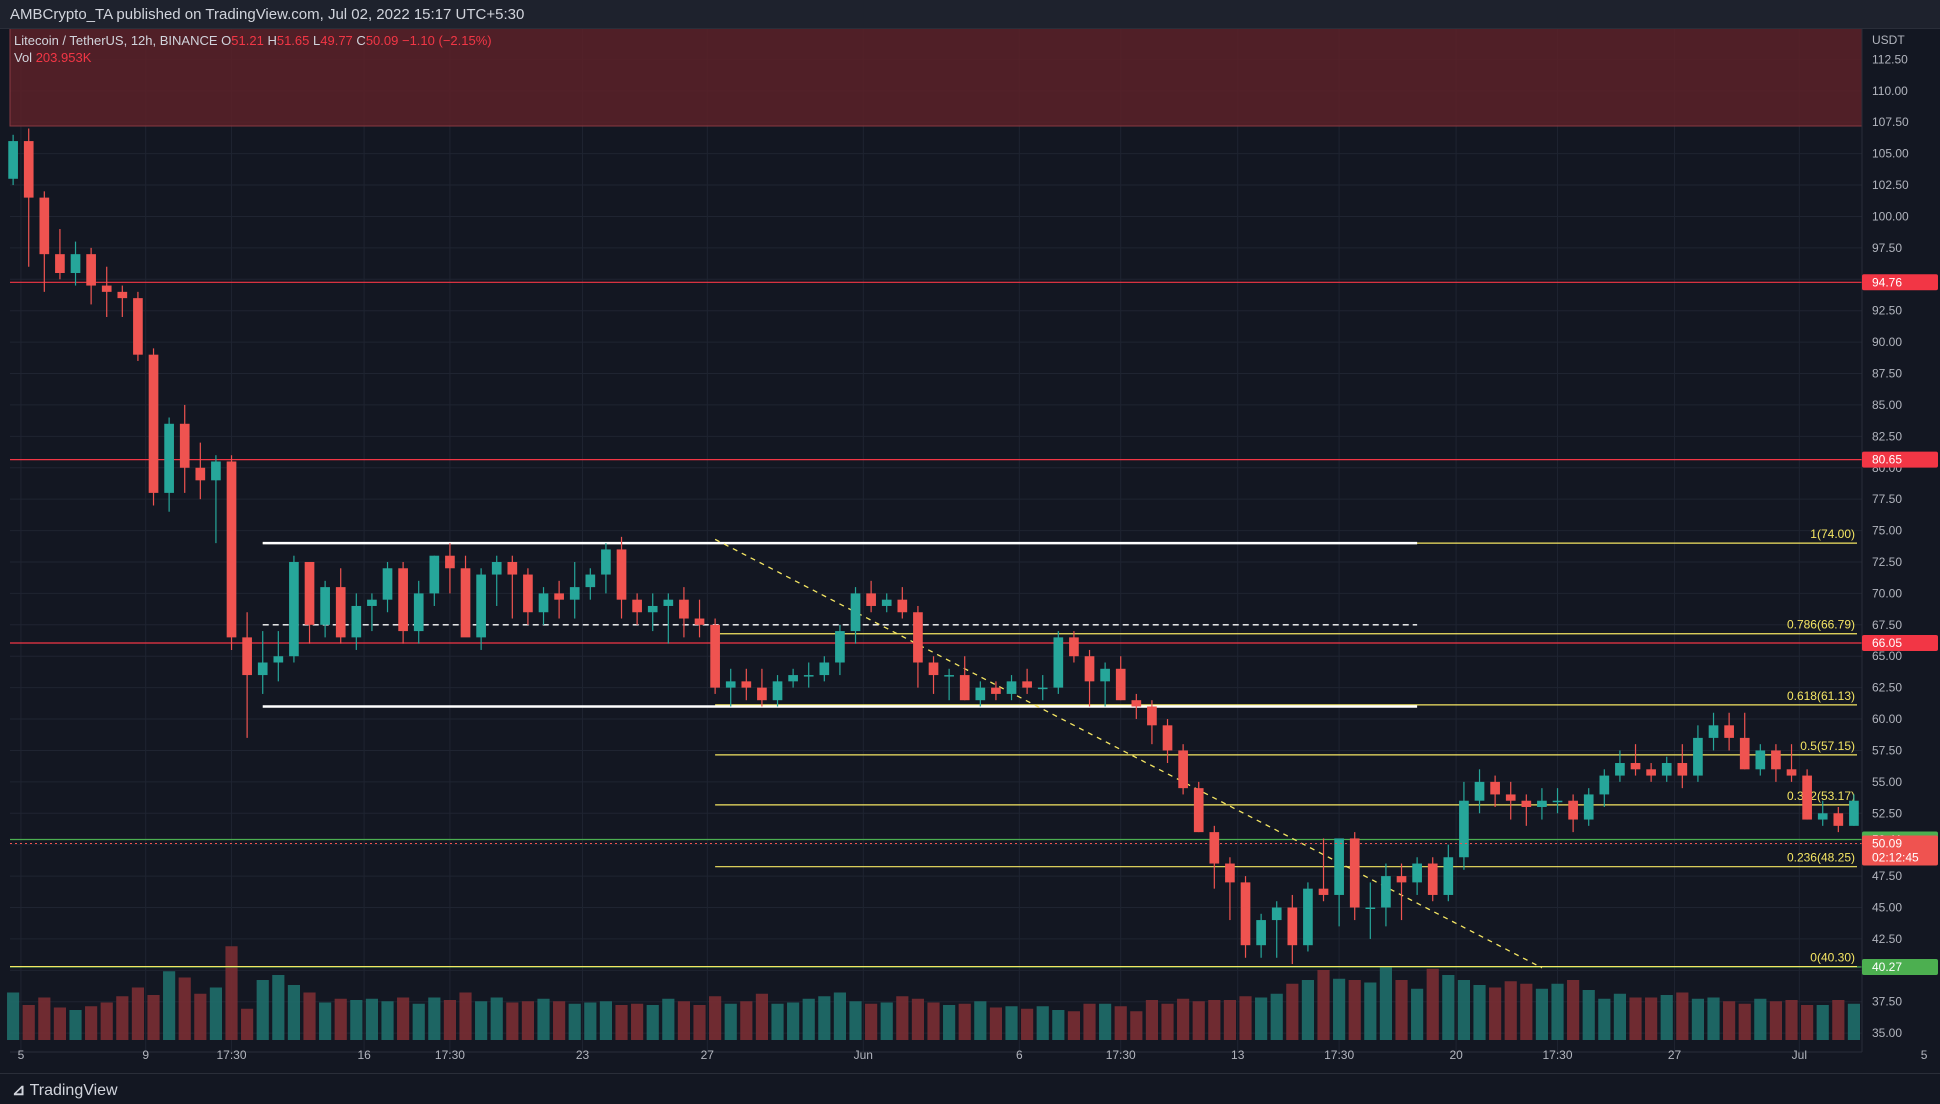  Describe the element at coordinates (23, 57) in the screenshot. I see `volume-label: Vol` at that location.